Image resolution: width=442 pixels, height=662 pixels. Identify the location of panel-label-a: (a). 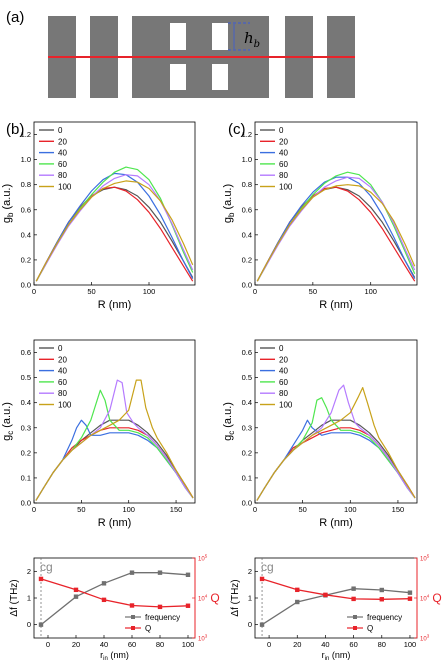
(15, 17).